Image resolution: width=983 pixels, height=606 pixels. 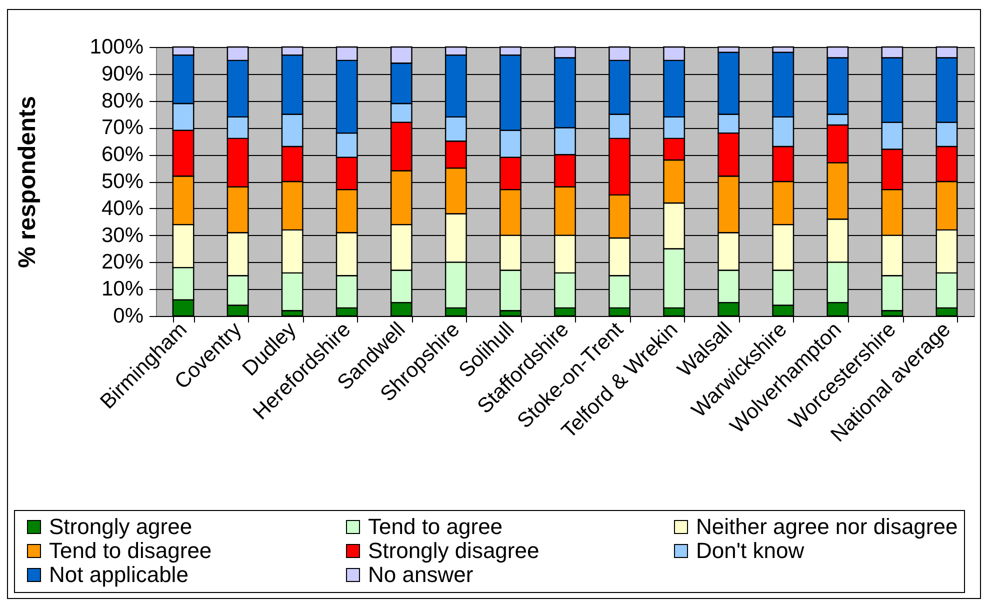 What do you see at coordinates (122, 154) in the screenshot?
I see `y-tick-label: 60%` at bounding box center [122, 154].